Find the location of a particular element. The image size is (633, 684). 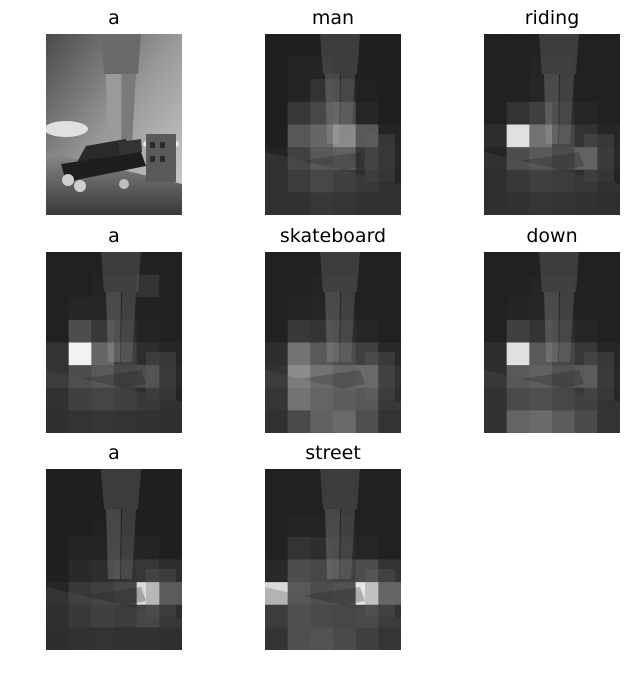

attention-map is located at coordinates (552, 342).